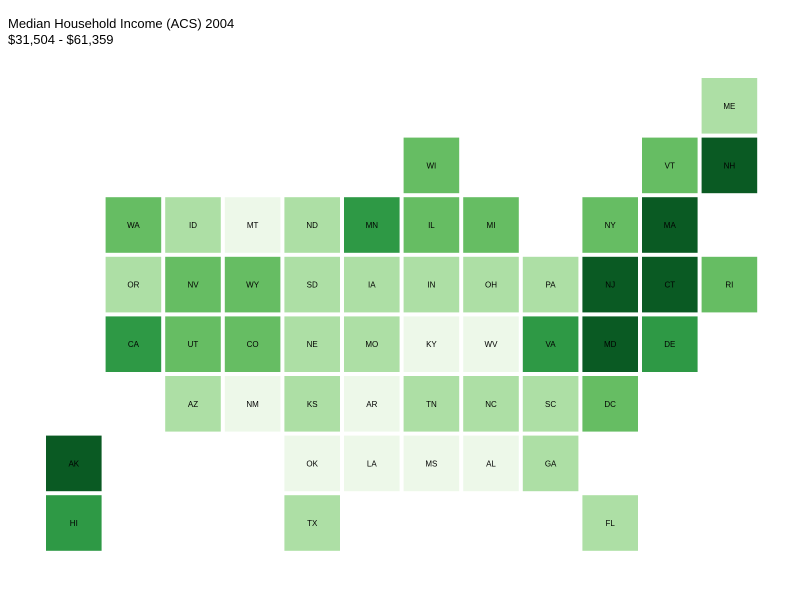  I want to click on state-tile-label: MS, so click(431, 463).